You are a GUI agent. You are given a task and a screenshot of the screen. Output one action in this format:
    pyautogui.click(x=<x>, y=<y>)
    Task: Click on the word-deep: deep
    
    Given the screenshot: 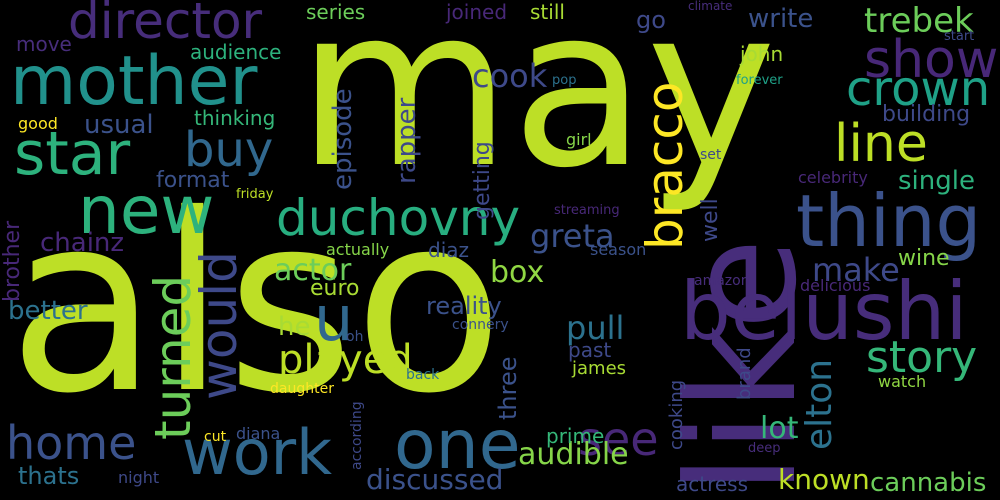 What is the action you would take?
    pyautogui.click(x=764, y=448)
    